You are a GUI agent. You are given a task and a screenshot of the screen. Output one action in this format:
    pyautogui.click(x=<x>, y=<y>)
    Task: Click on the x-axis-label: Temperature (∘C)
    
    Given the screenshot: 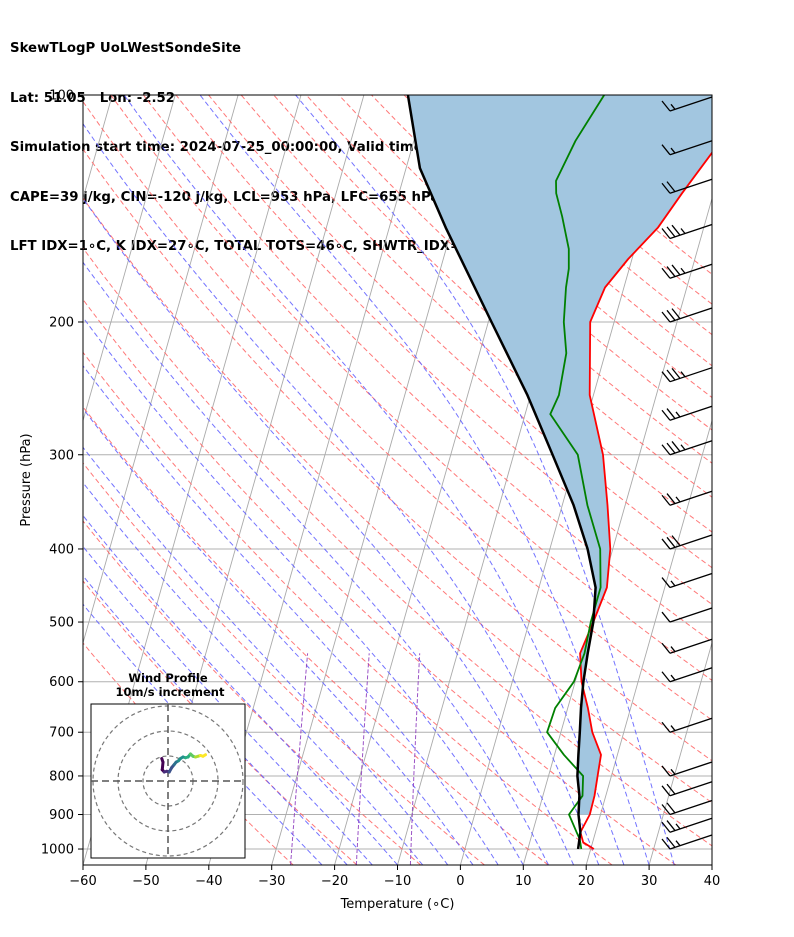 What is the action you would take?
    pyautogui.click(x=397, y=904)
    